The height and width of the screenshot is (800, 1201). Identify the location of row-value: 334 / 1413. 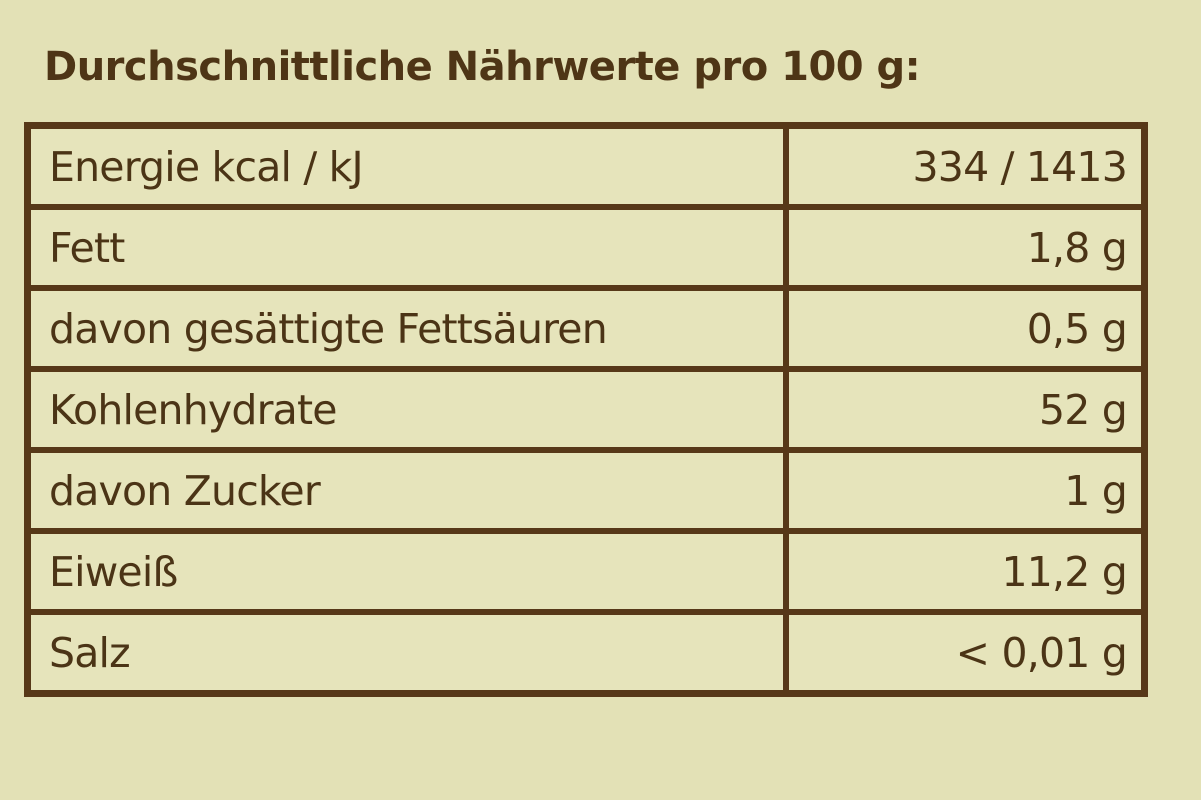
(965, 166).